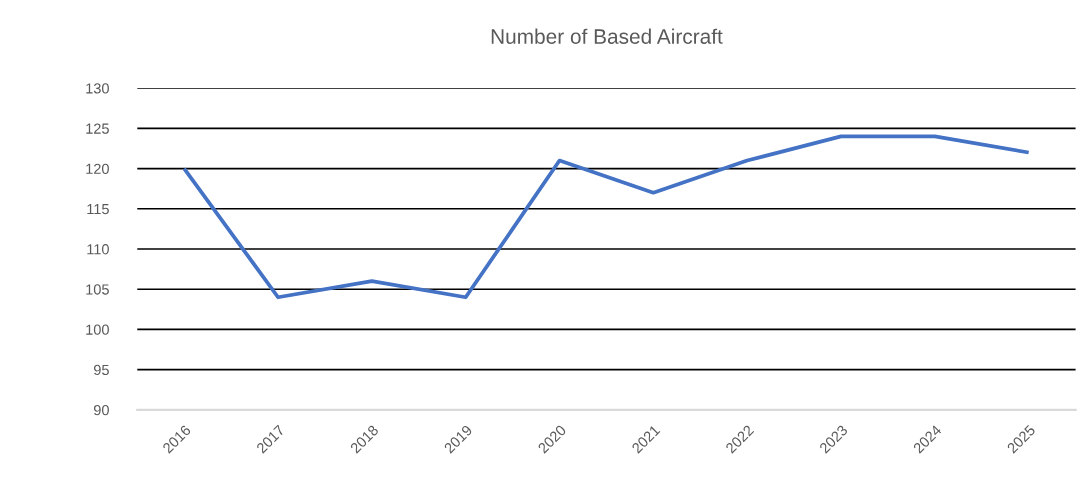 The image size is (1081, 498). I want to click on y-tick-label: 115, so click(98, 209).